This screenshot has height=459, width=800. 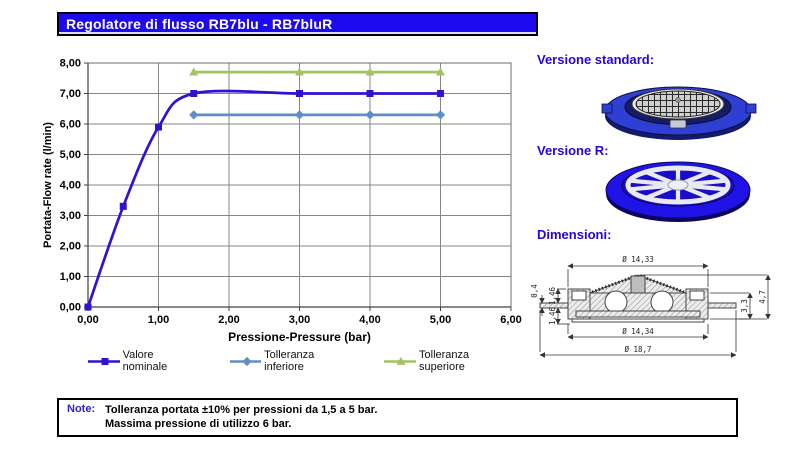 What do you see at coordinates (299, 337) in the screenshot?
I see `x-axis-title: Pressione-Pressure (bar)` at bounding box center [299, 337].